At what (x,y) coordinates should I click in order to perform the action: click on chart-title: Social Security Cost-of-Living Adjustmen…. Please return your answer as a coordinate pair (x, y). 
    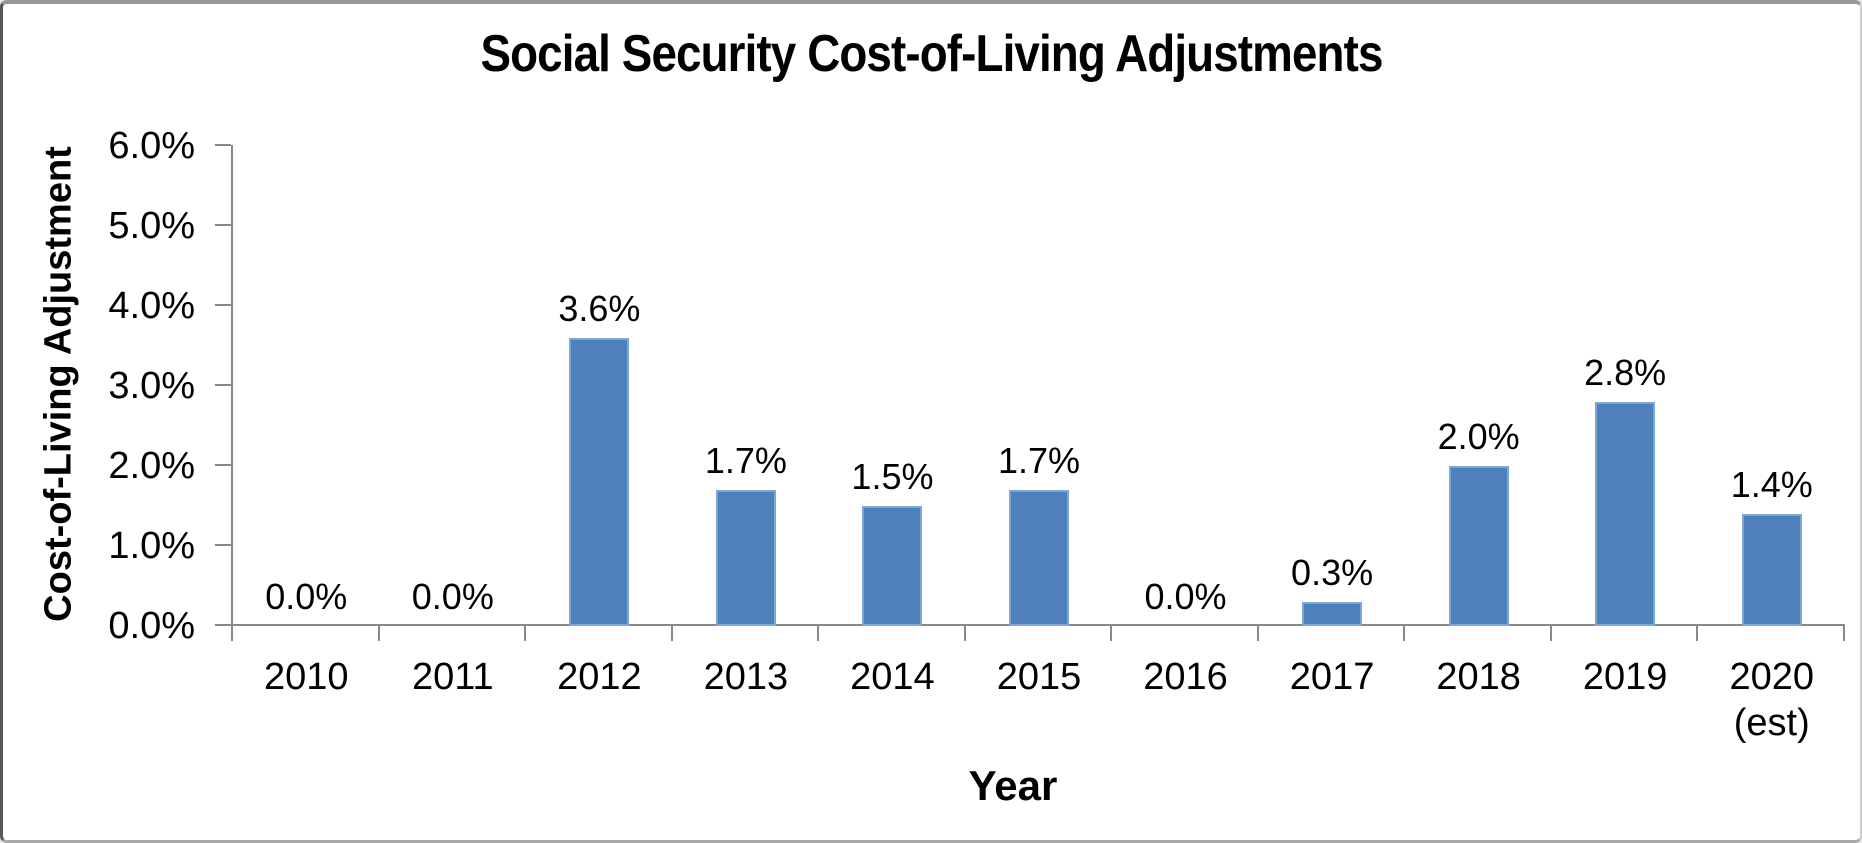
    Looking at the image, I should click on (931, 54).